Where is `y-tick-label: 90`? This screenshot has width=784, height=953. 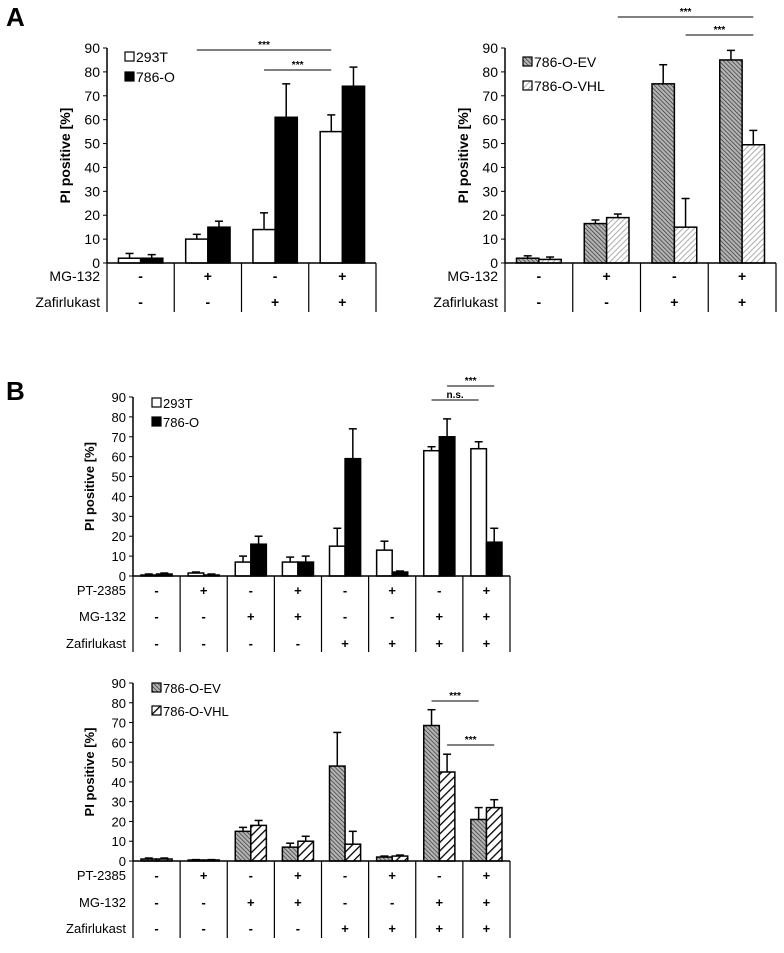 y-tick-label: 90 is located at coordinates (490, 48).